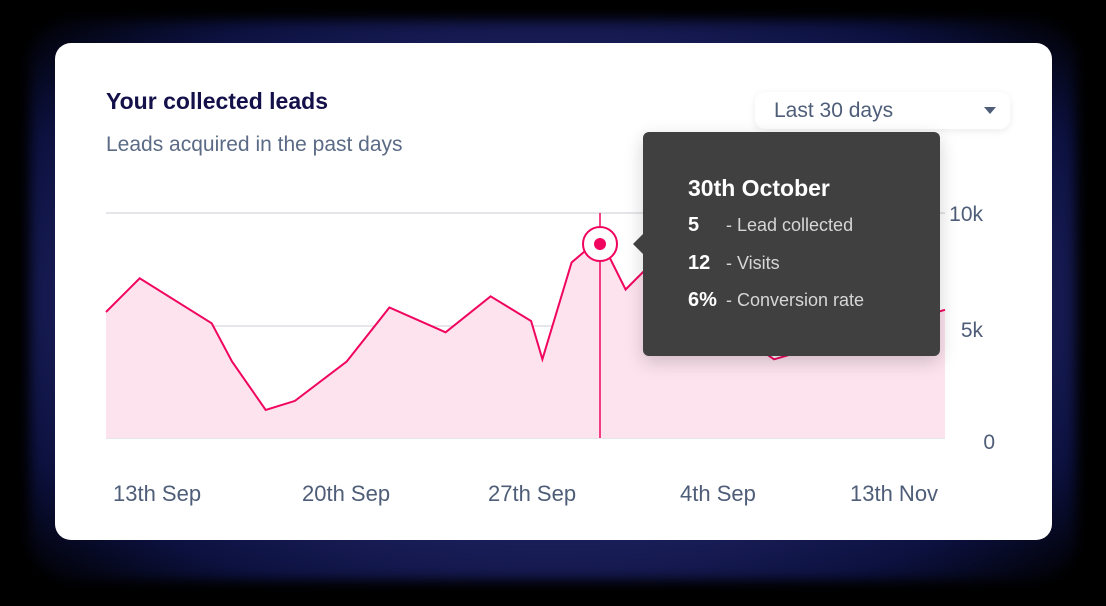  Describe the element at coordinates (157, 493) in the screenshot. I see `x-tick-1: 13th Sep` at that location.